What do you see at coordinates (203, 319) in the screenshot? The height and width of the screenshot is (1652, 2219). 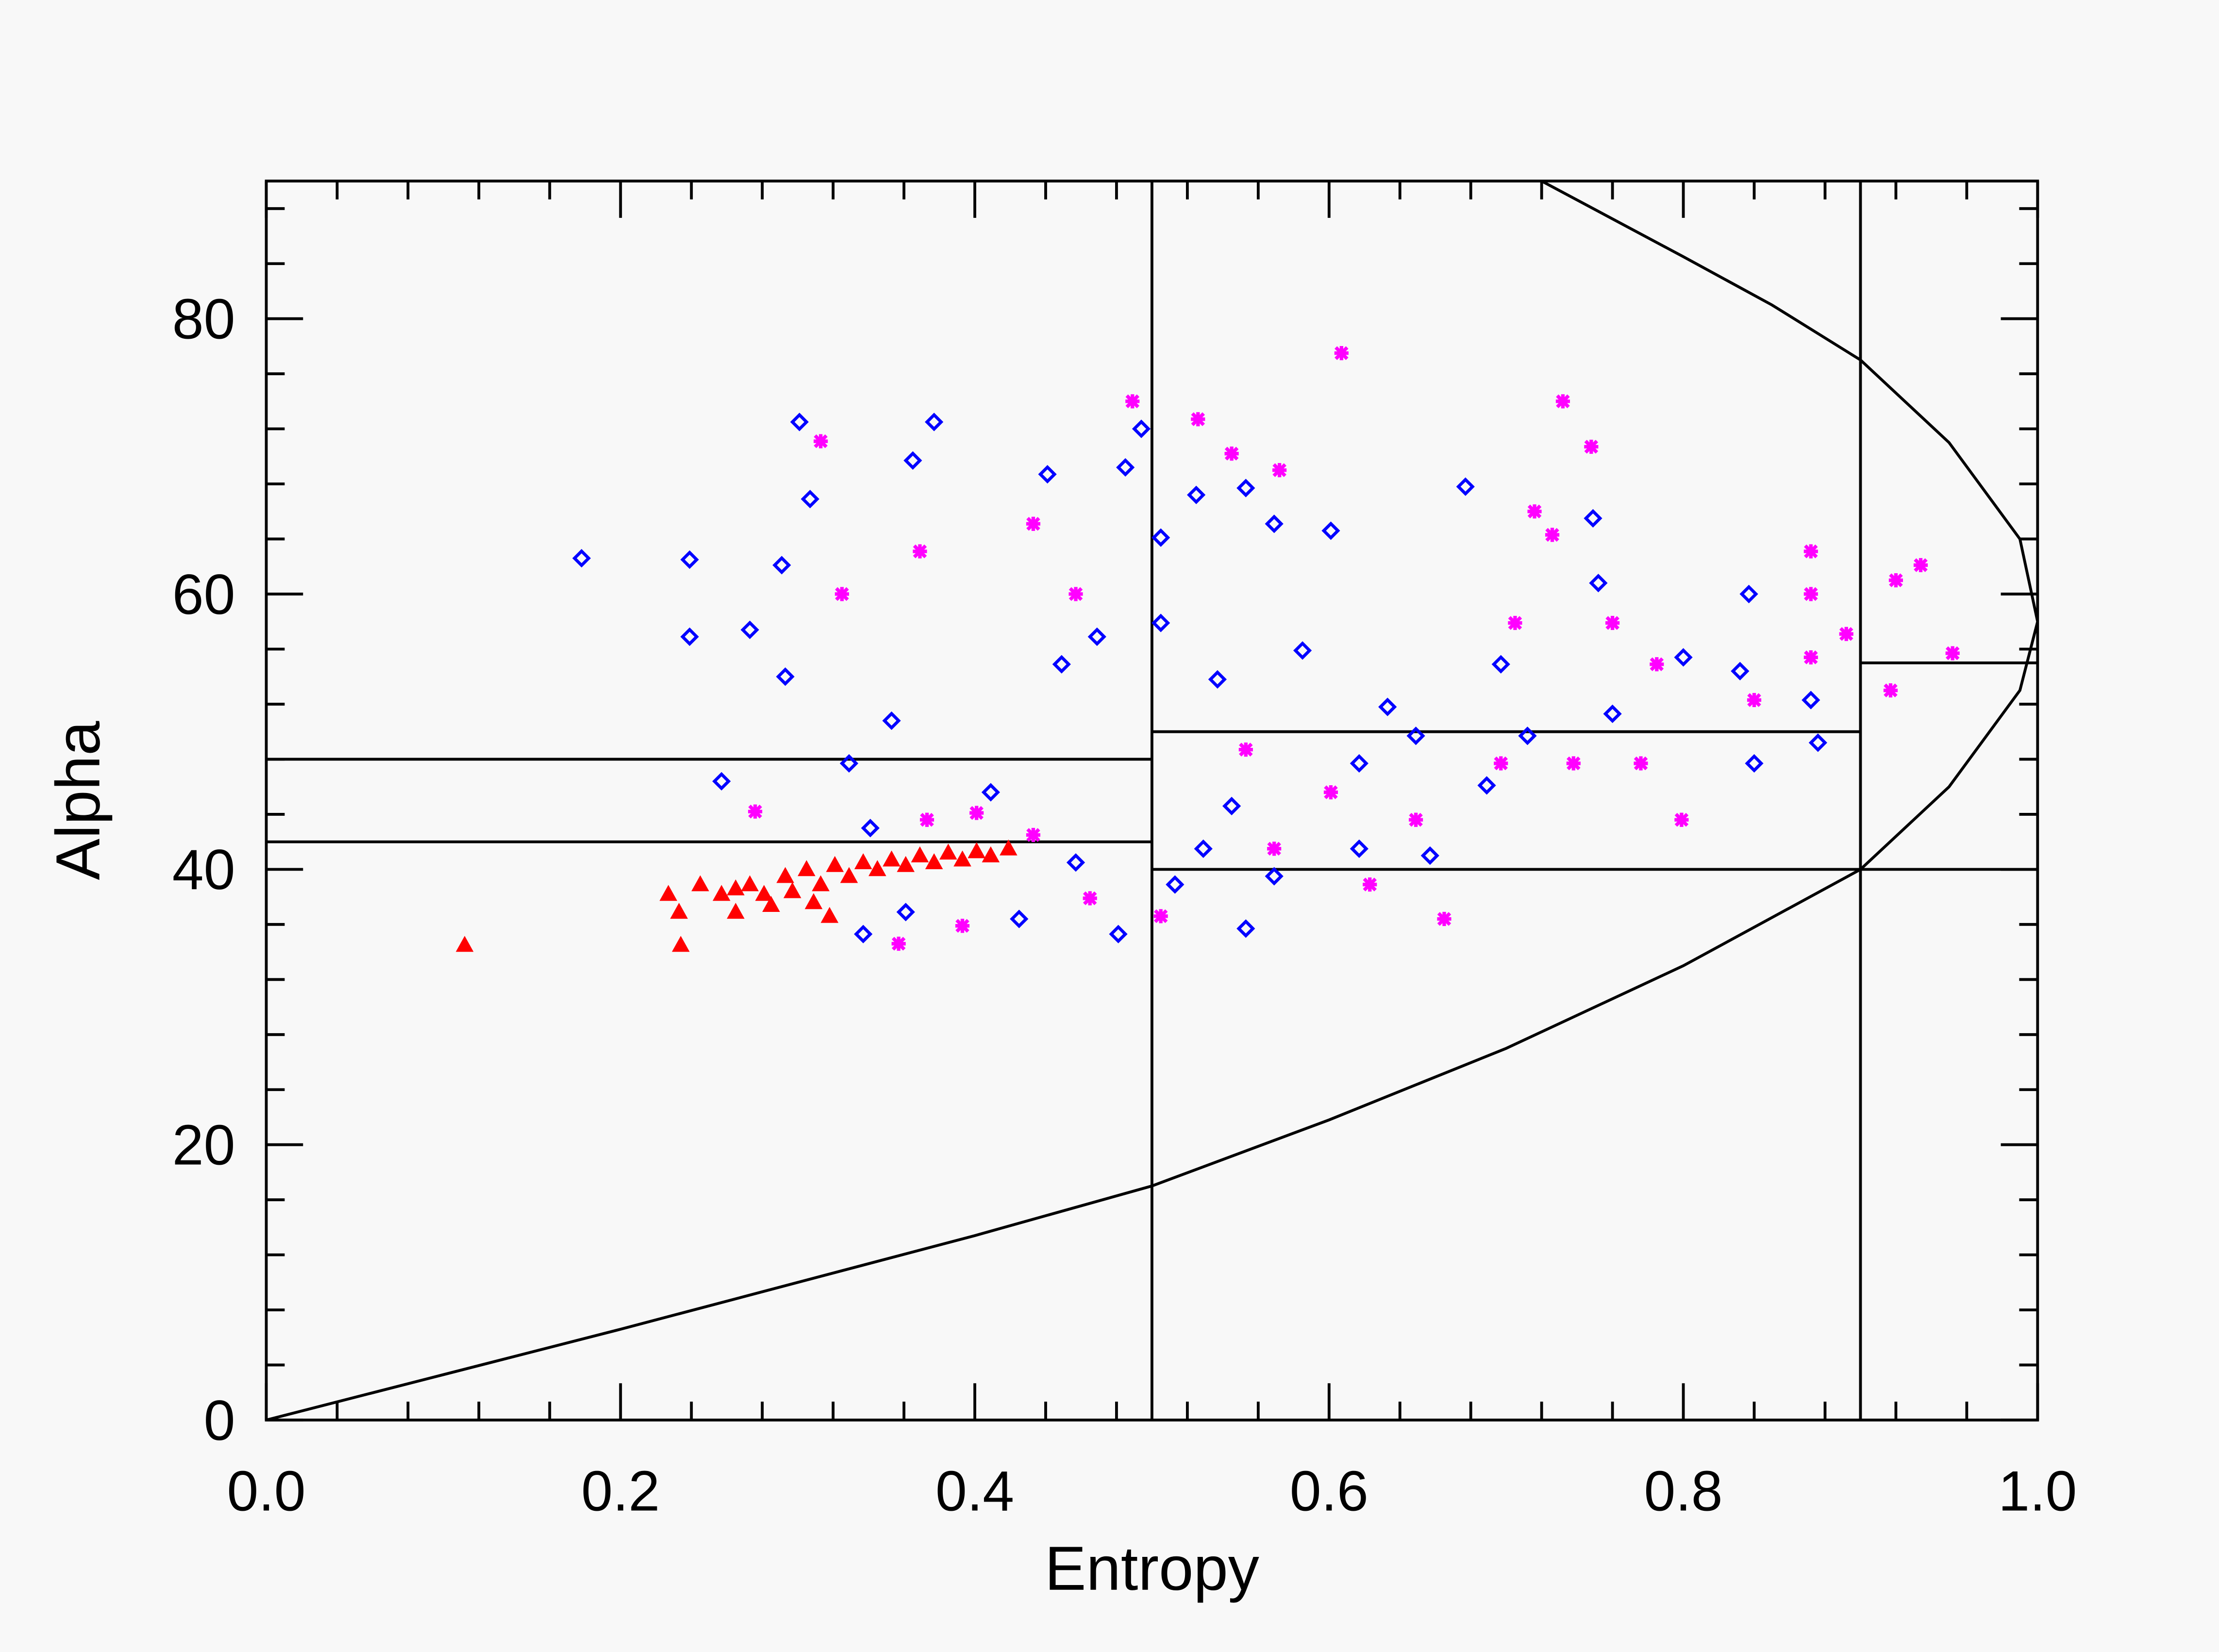 I see `y-tick-label: 80` at bounding box center [203, 319].